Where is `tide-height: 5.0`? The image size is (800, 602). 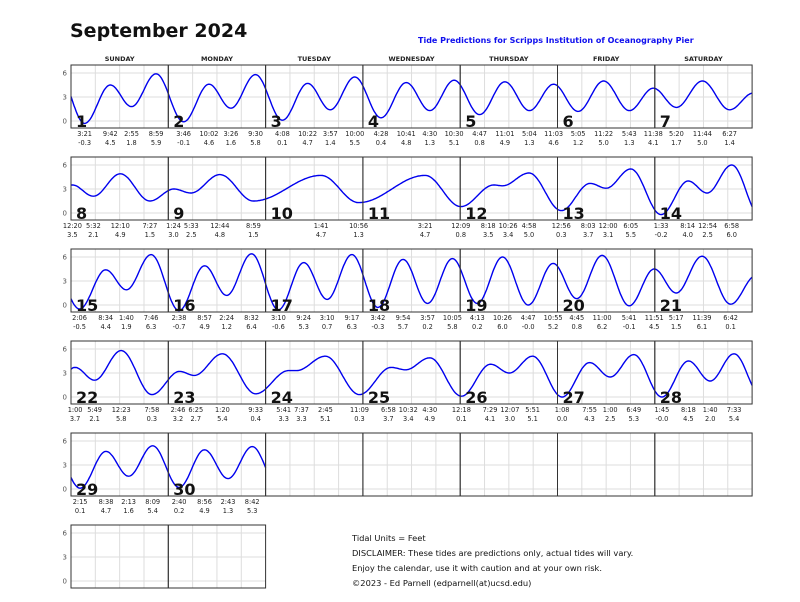
tide-height: 5.0 is located at coordinates (702, 143).